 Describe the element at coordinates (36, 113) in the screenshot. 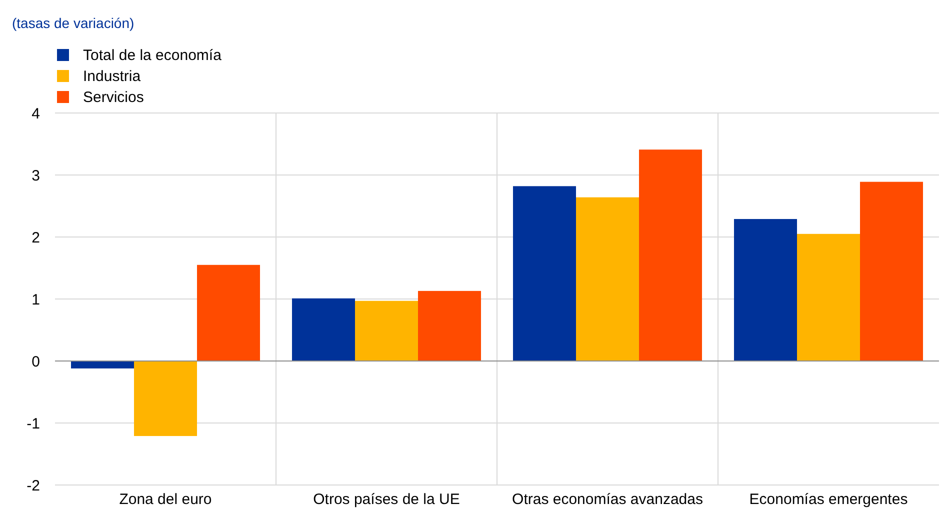

I see `y-tick-label: 4` at that location.